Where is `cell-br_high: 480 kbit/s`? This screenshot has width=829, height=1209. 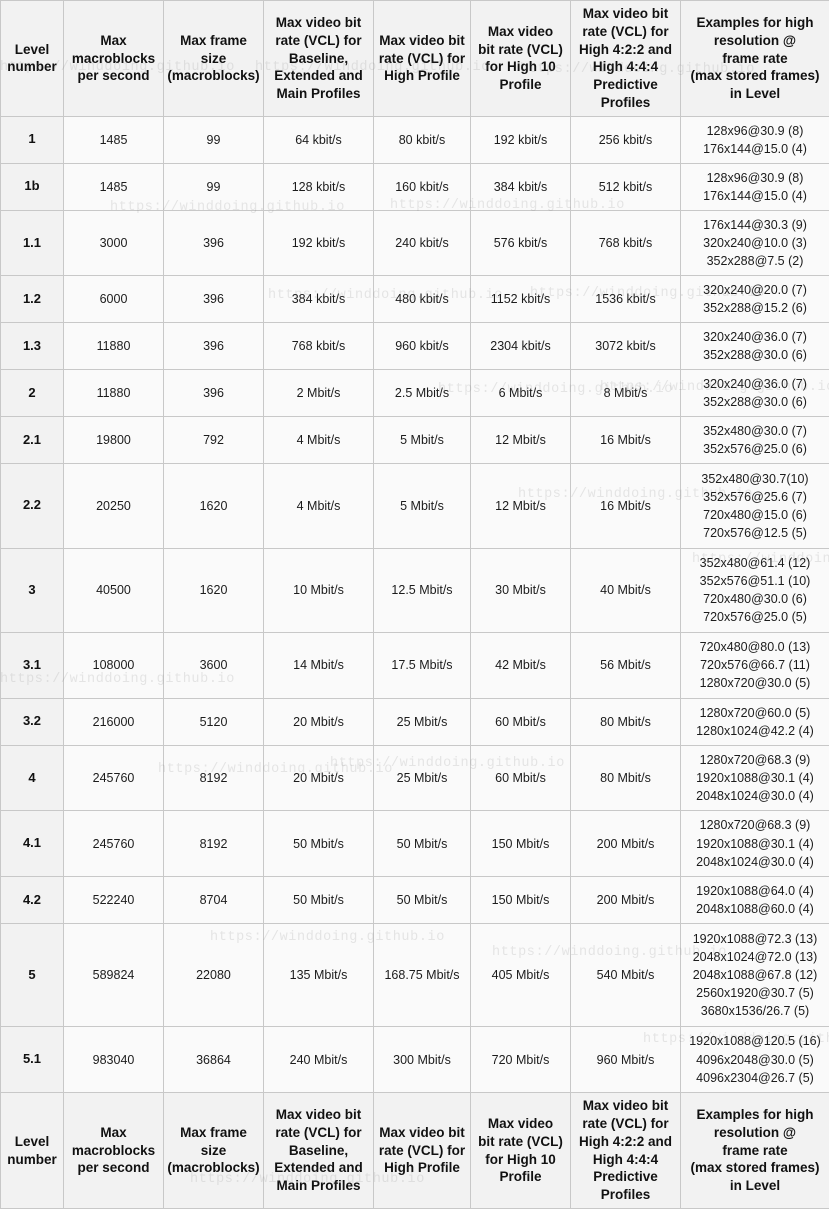 cell-br_high: 480 kbit/s is located at coordinates (422, 299).